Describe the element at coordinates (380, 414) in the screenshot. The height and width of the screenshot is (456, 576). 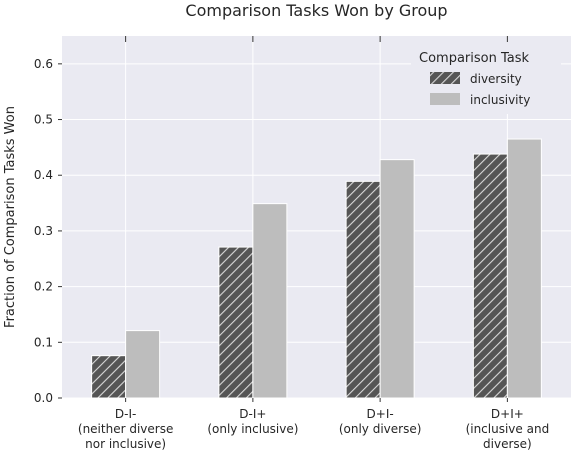
I see `x-tick-label: D+I-` at that location.